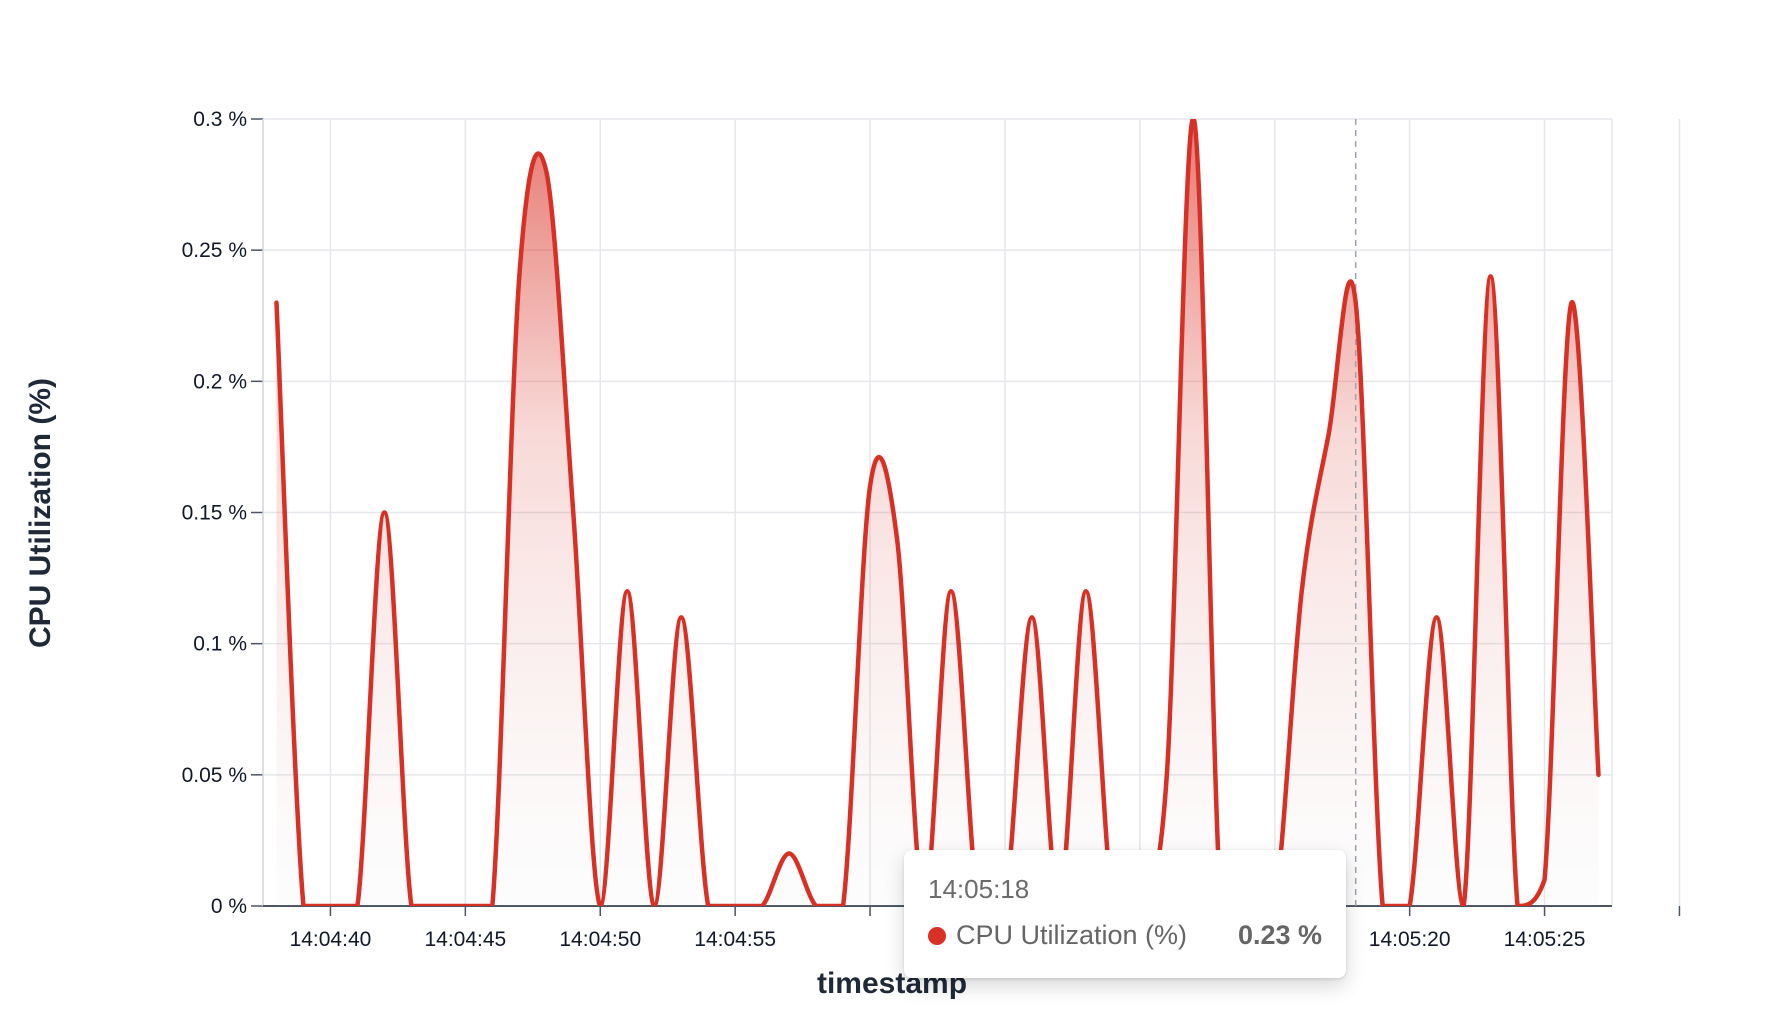 The height and width of the screenshot is (1029, 1772). I want to click on tooltip-series-dot, so click(937, 935).